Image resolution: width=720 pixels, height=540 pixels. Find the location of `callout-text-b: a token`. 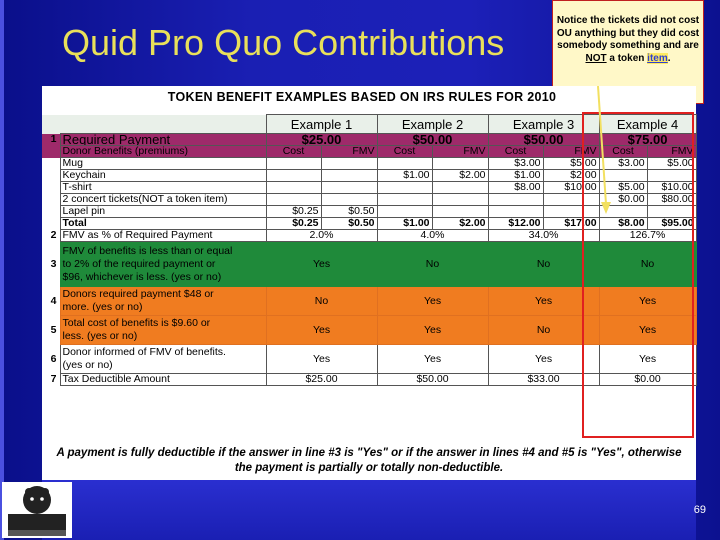

callout-text-b: a token is located at coordinates (627, 58).